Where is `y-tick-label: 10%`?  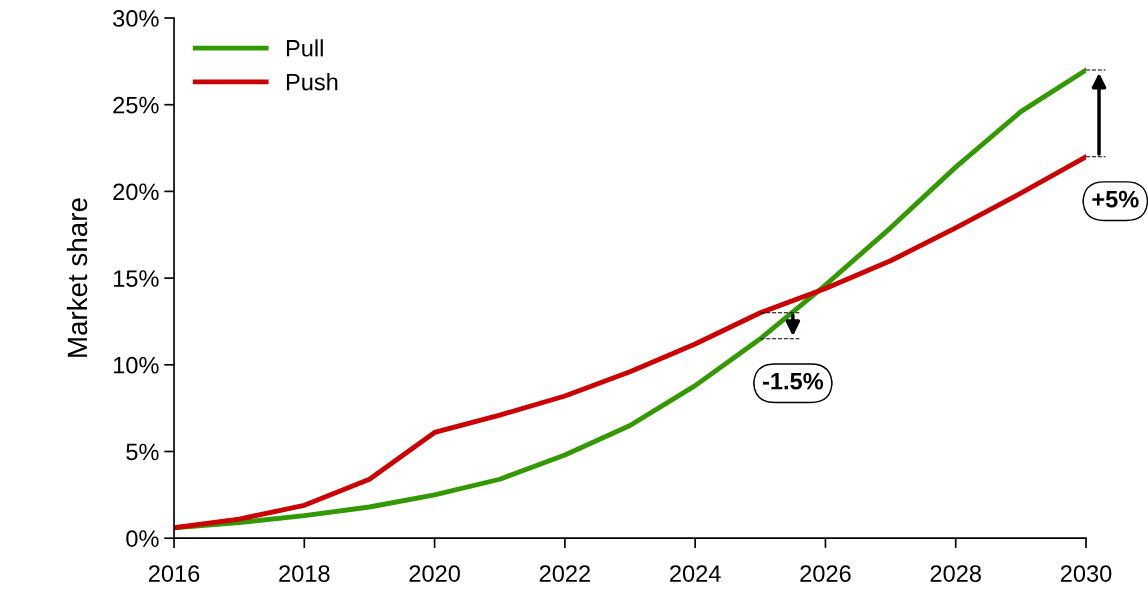 y-tick-label: 10% is located at coordinates (136, 365).